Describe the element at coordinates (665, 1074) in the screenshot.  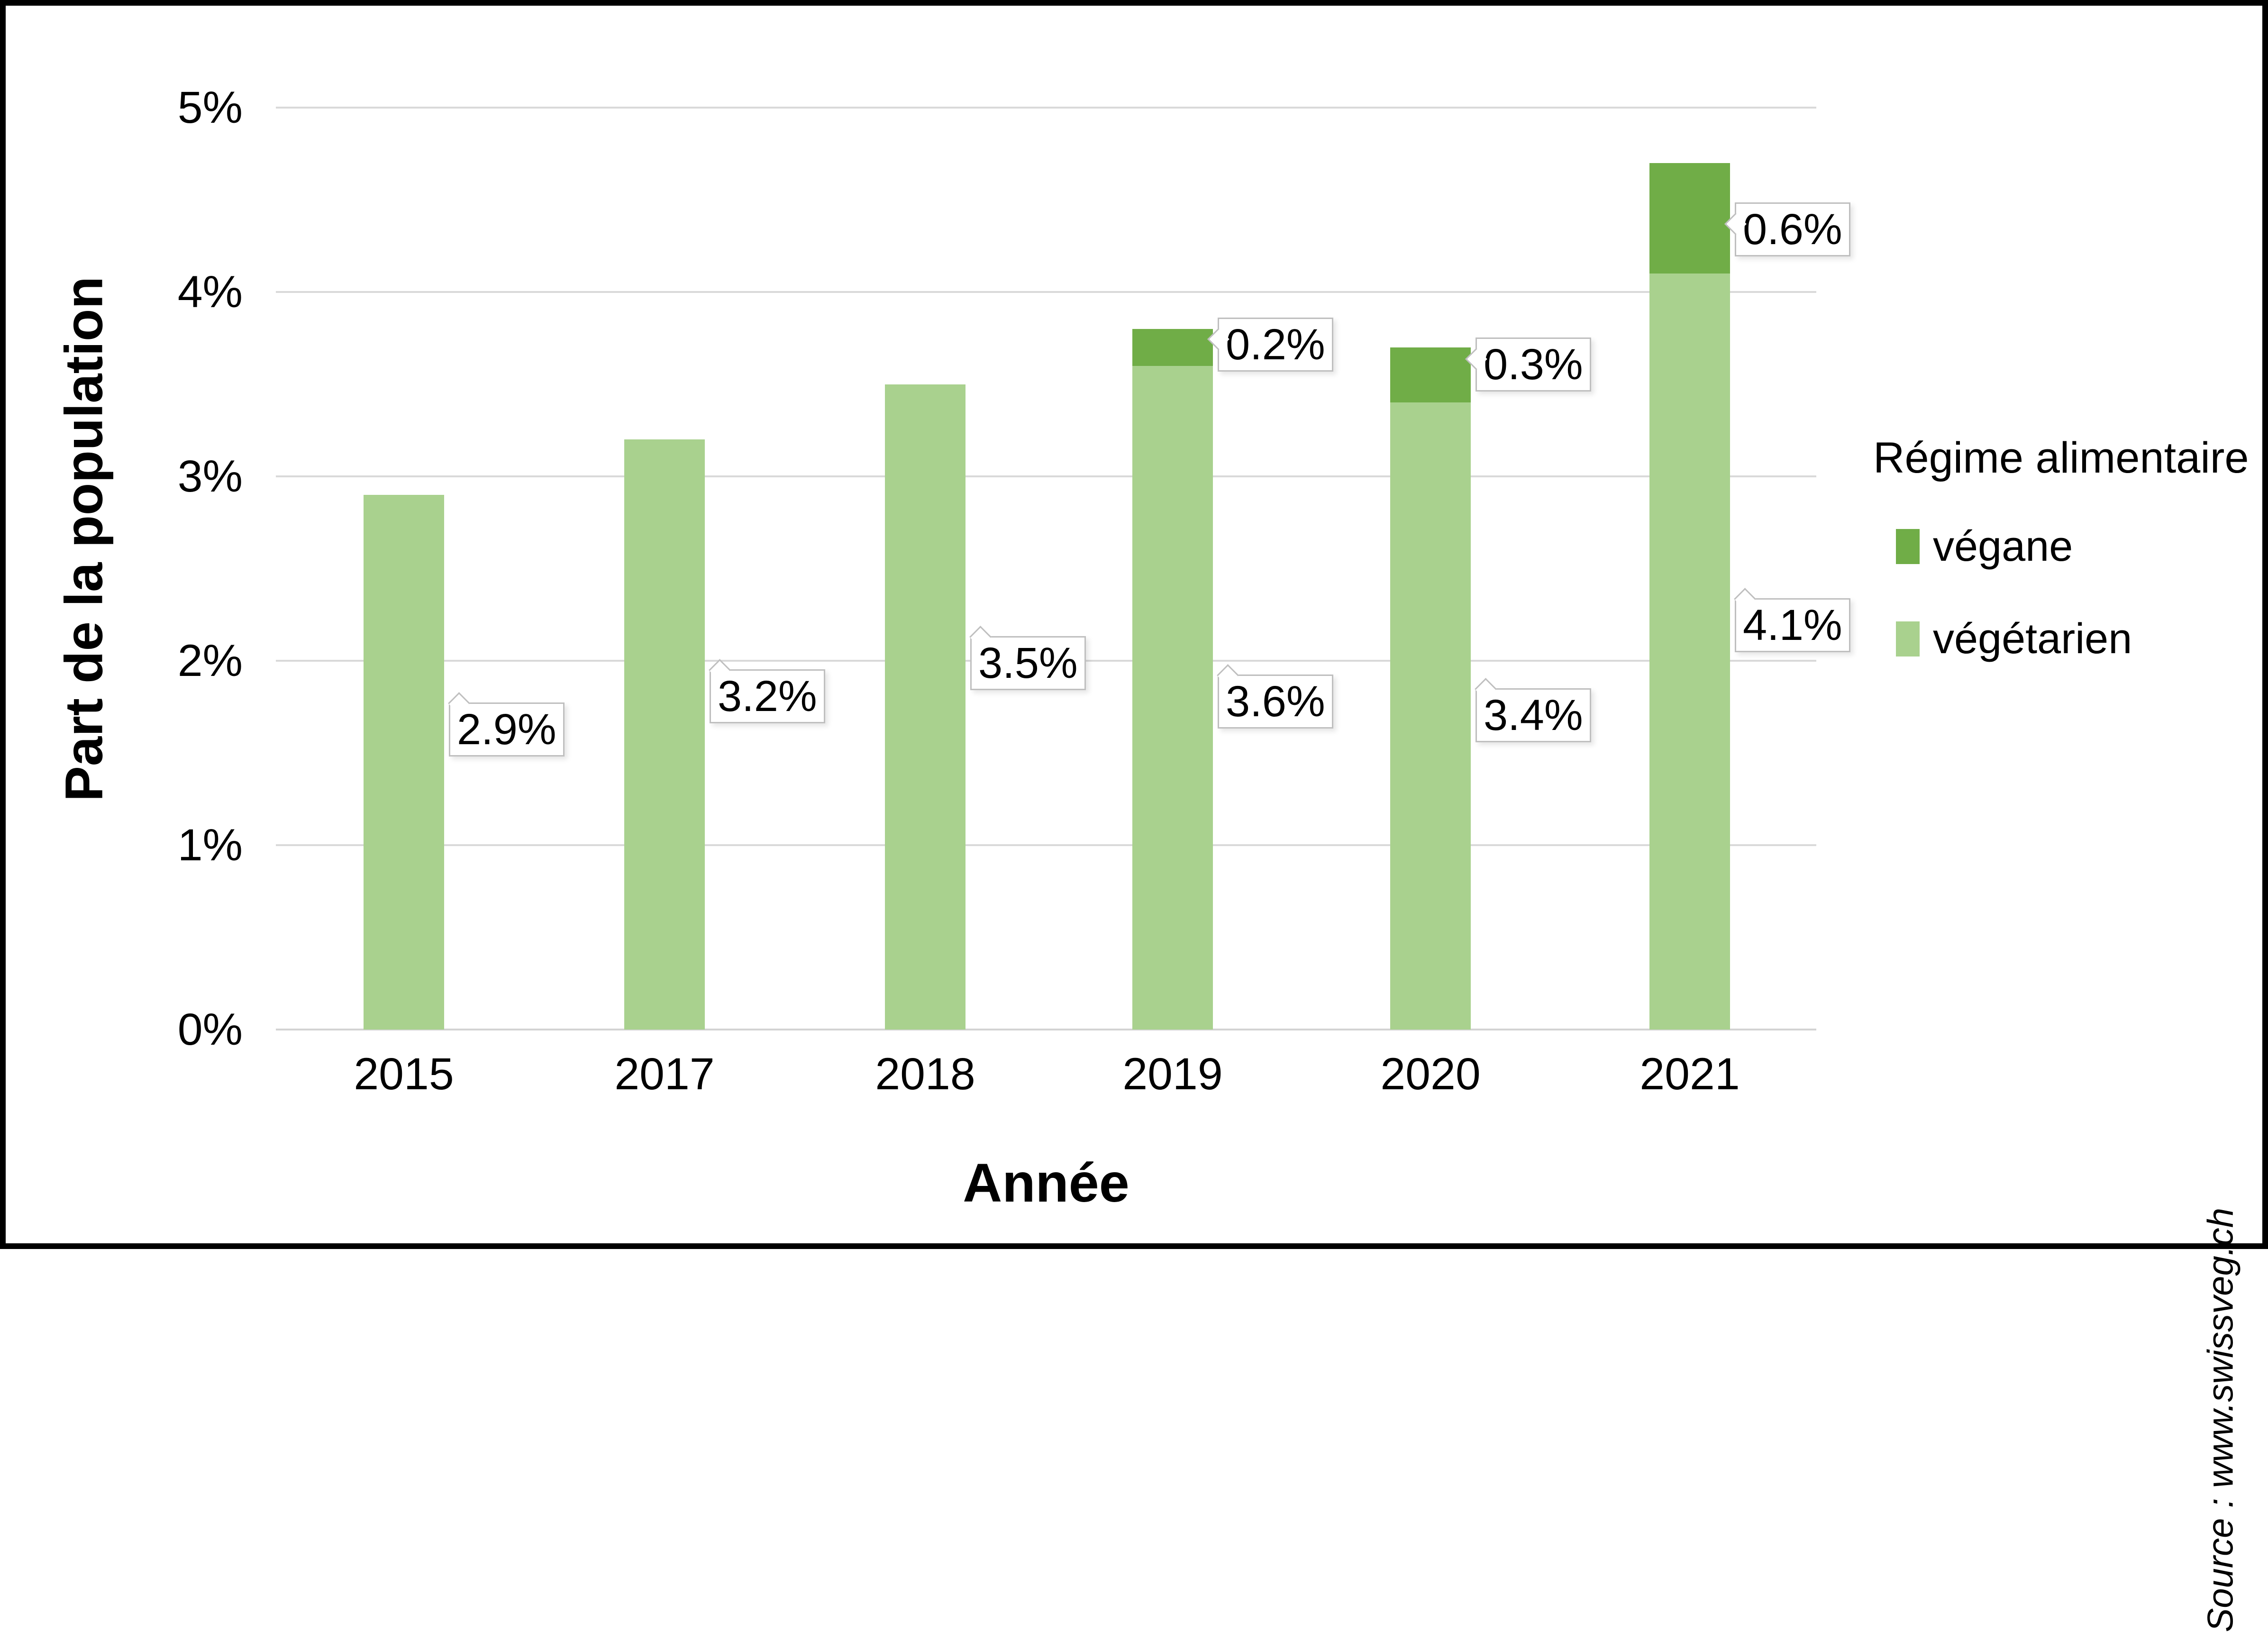
I see `x-tick-label: 2017` at that location.